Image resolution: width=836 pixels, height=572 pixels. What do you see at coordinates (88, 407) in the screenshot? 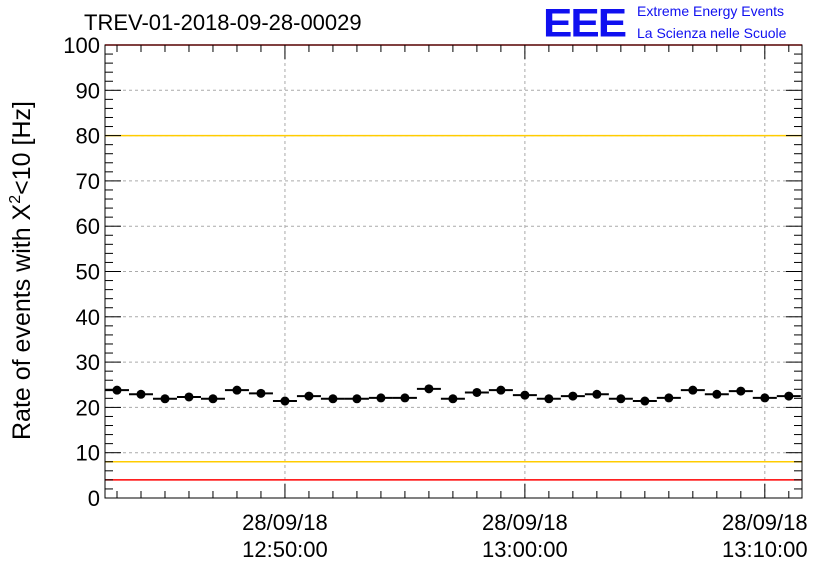
I see `y-tick-label: 20` at bounding box center [88, 407].